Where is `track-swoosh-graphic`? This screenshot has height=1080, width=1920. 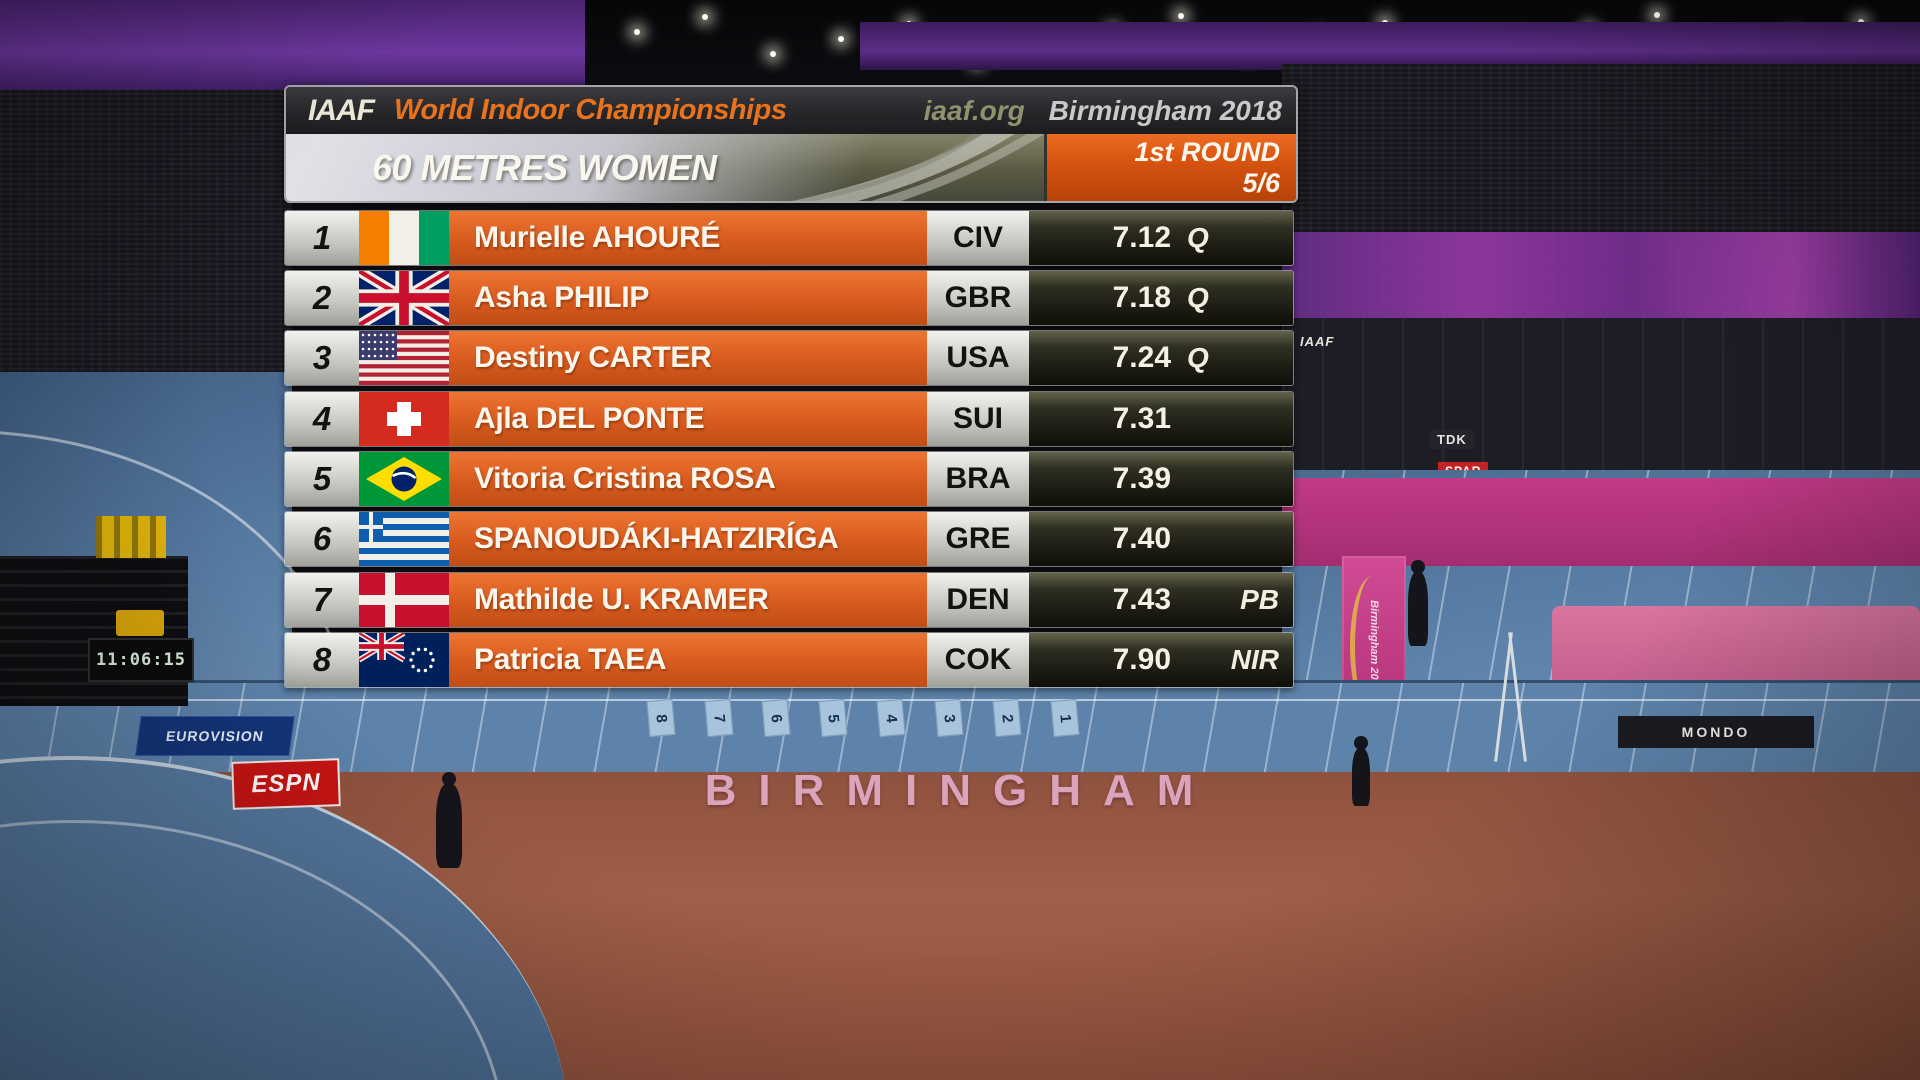 track-swoosh-graphic is located at coordinates (917, 167).